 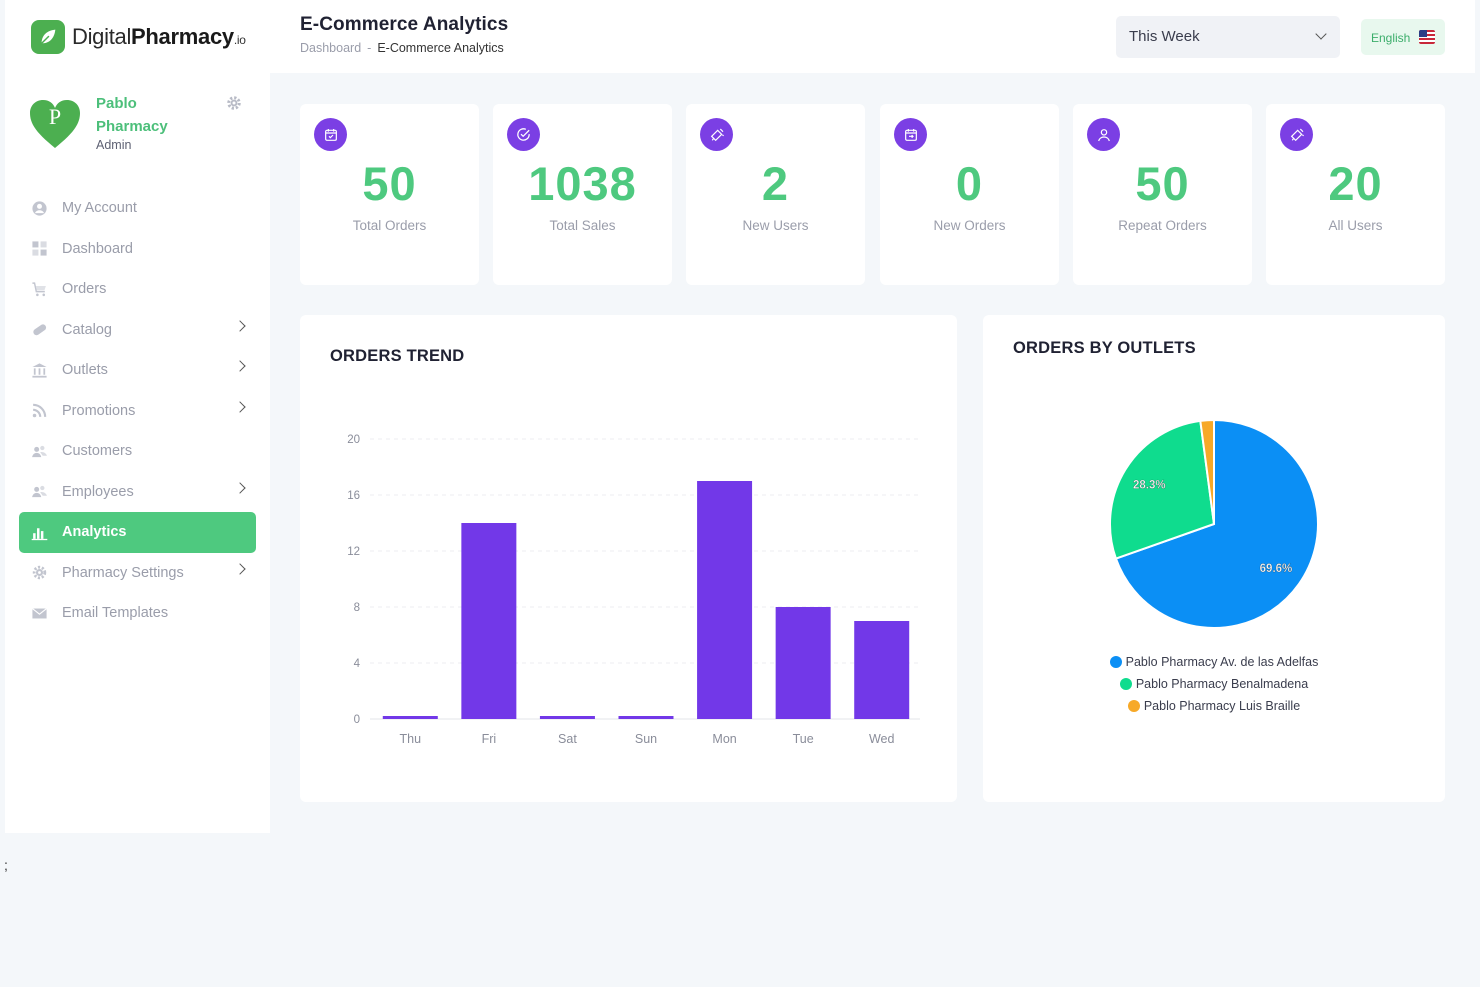 I want to click on sidebar-item-my-account: My Account, so click(x=137, y=208).